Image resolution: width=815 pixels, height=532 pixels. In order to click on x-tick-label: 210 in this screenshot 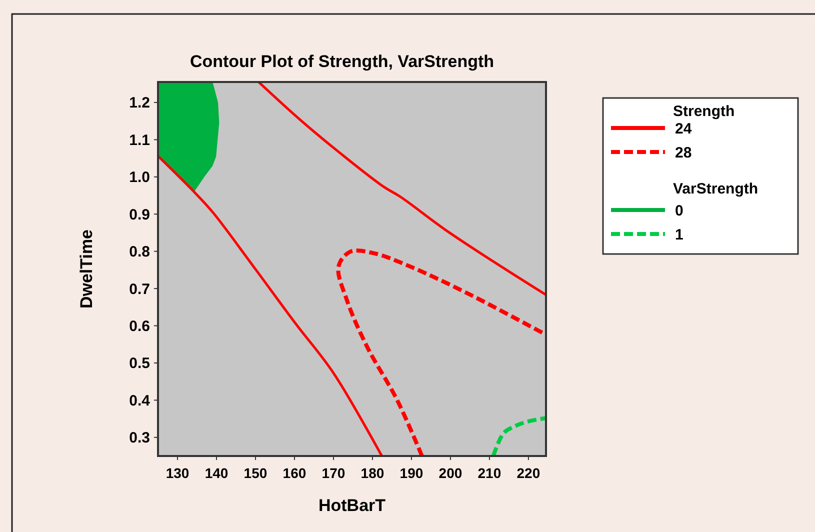, I will do `click(490, 473)`.